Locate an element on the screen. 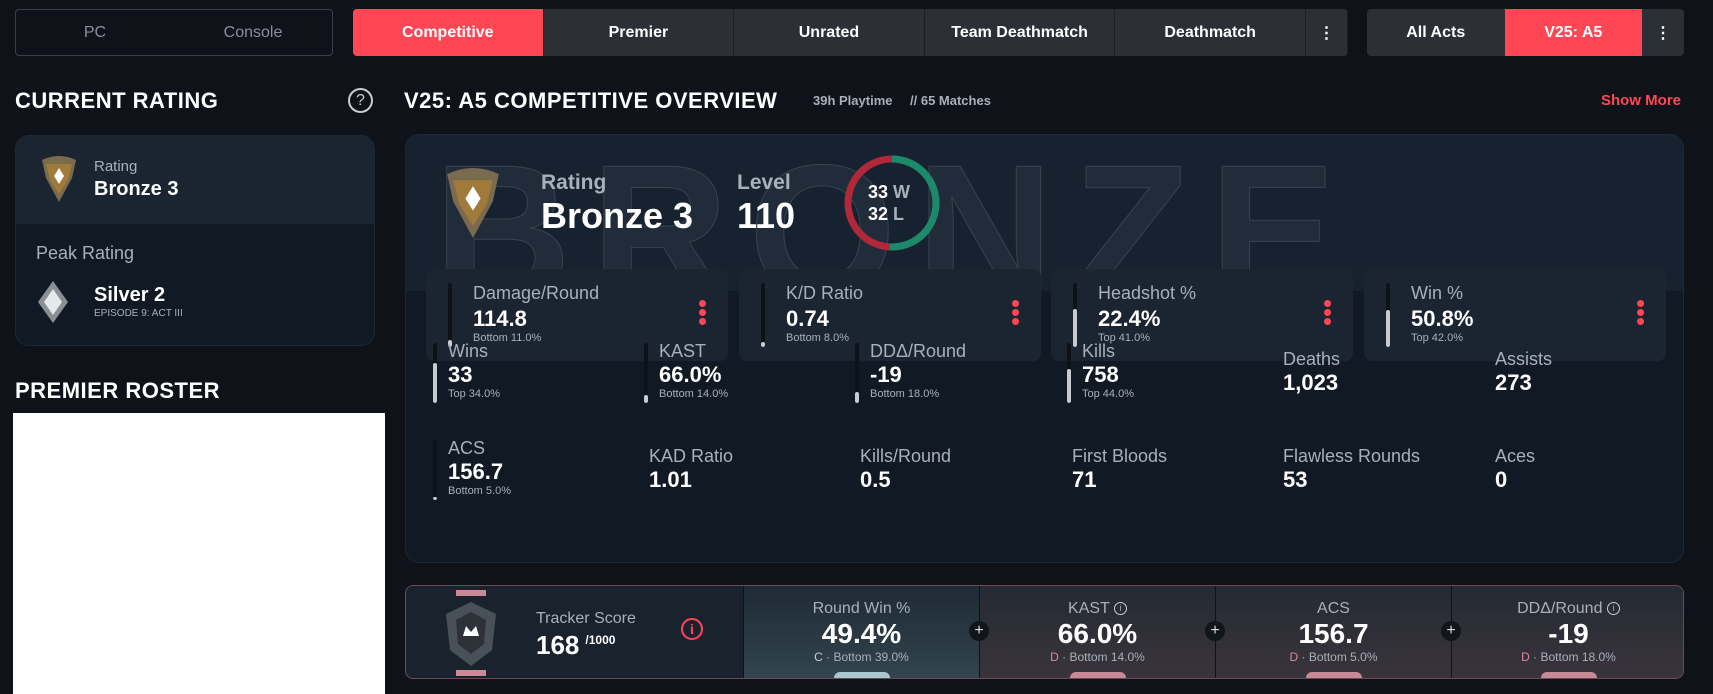  grade-percentile: · Bottom 18.0% is located at coordinates (1574, 657).